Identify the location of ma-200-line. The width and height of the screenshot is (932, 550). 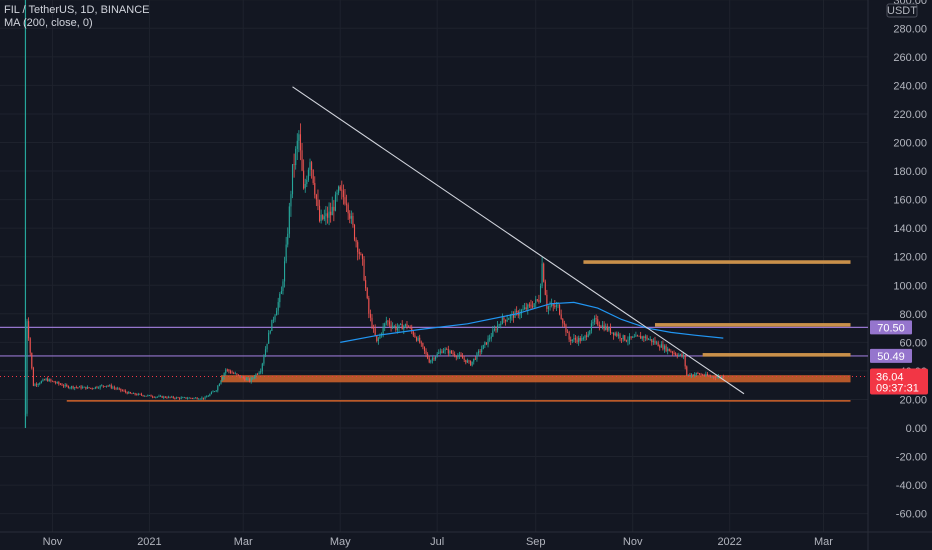
(532, 322).